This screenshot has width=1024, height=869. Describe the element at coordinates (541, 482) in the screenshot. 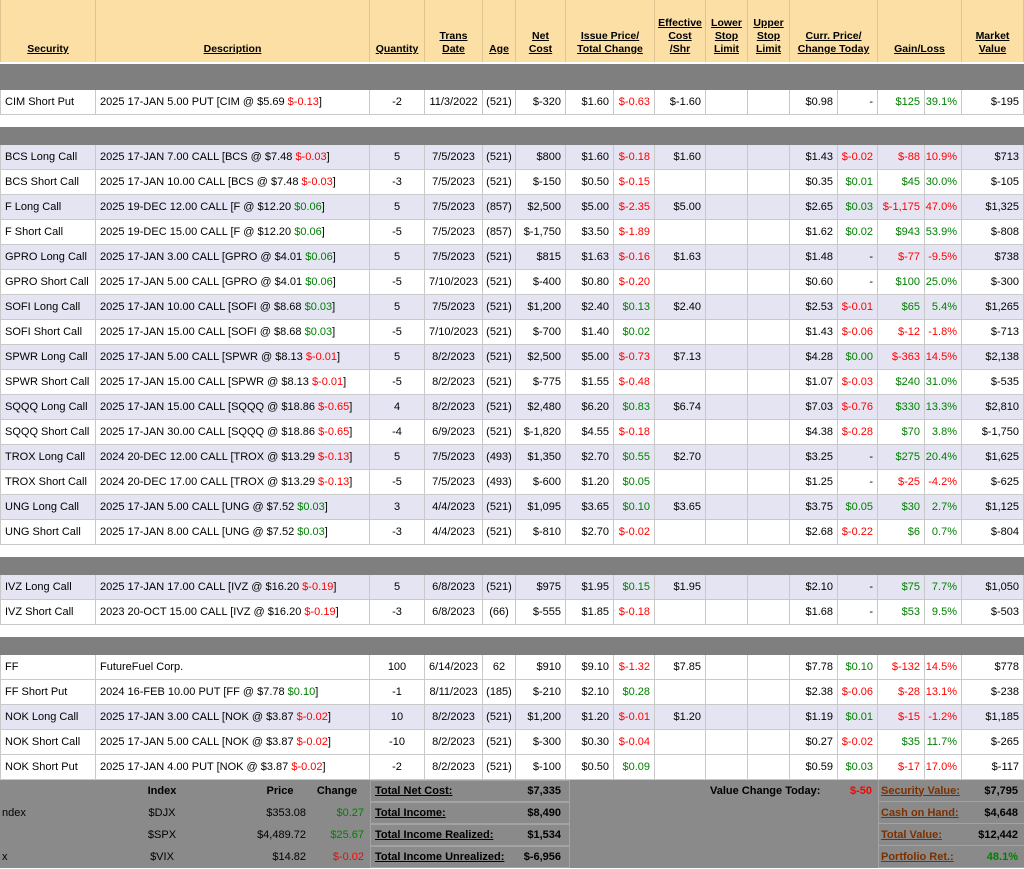

I see `cell-net-cost: $-600` at that location.